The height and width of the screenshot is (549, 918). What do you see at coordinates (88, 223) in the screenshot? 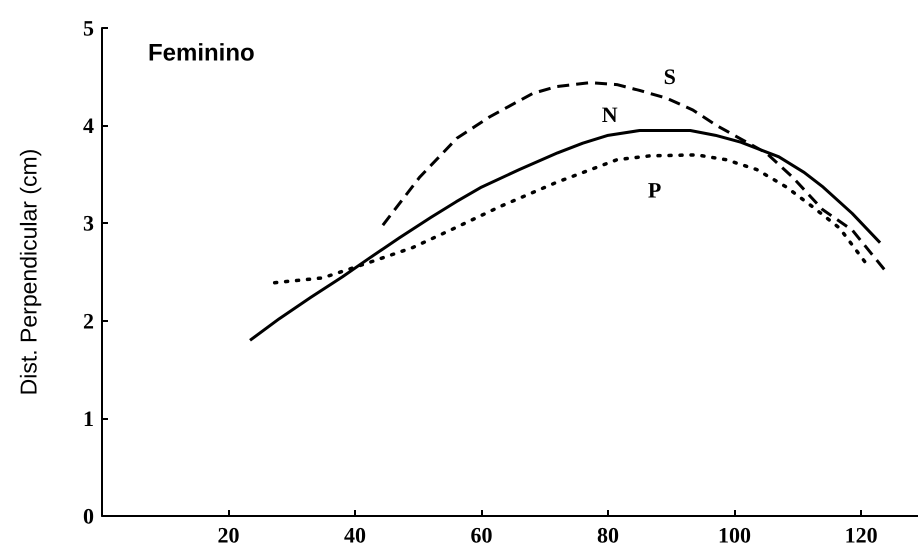
I see `y-tick-label: 3` at bounding box center [88, 223].